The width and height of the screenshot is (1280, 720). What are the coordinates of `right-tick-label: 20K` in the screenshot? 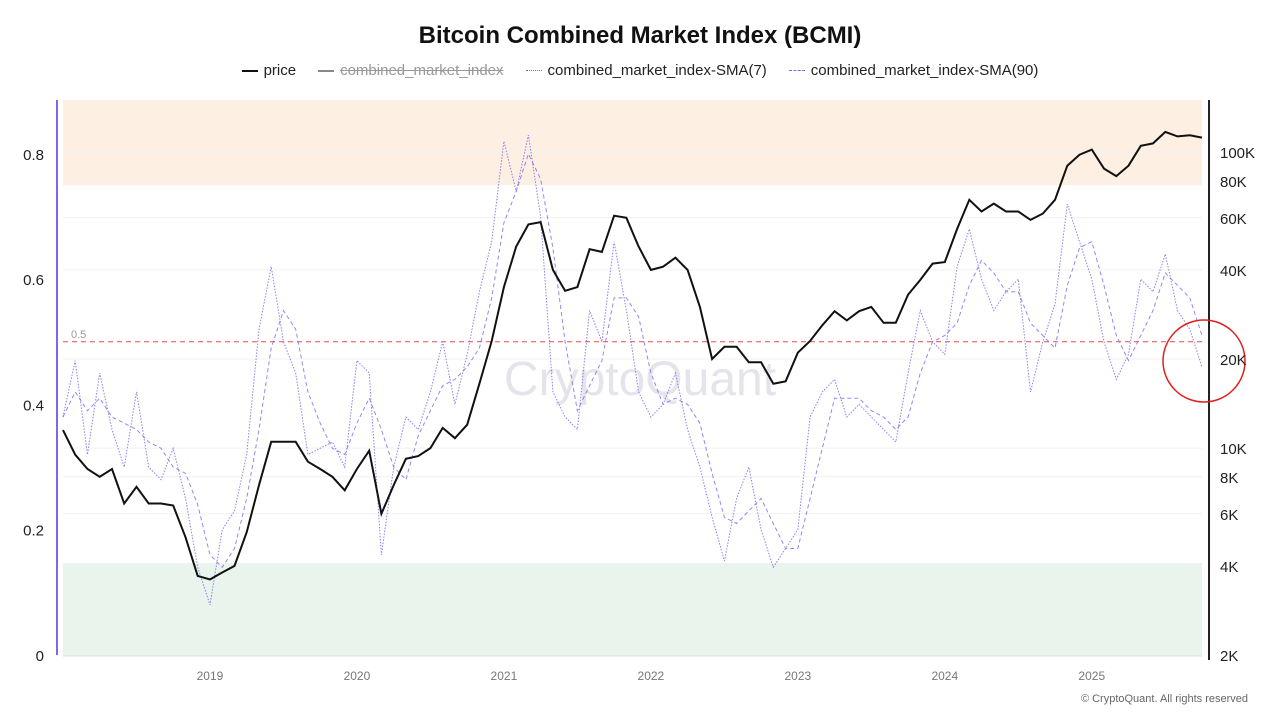 It's located at (1233, 360).